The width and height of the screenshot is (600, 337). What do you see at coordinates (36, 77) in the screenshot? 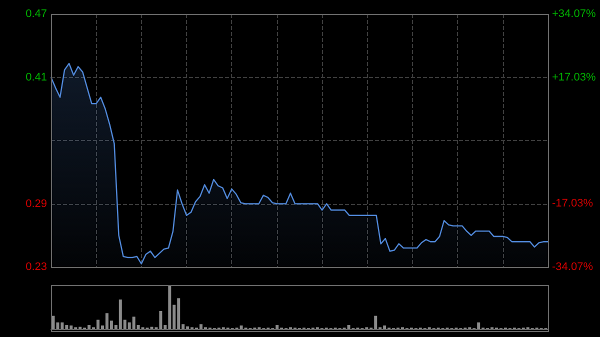
I see `y-tick-label: 0.41` at bounding box center [36, 77].